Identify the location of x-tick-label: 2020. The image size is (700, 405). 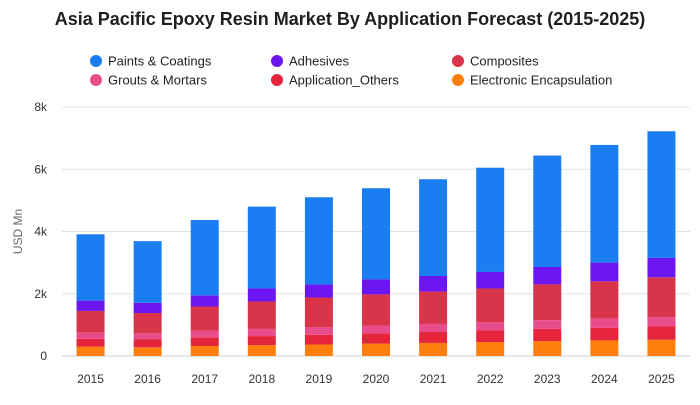
(376, 379).